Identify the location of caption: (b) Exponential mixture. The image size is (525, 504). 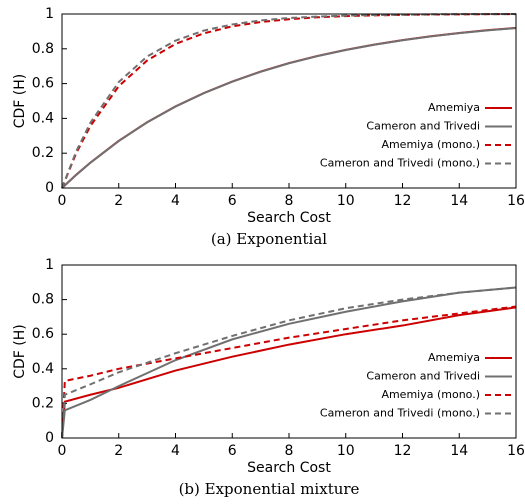
(269, 489).